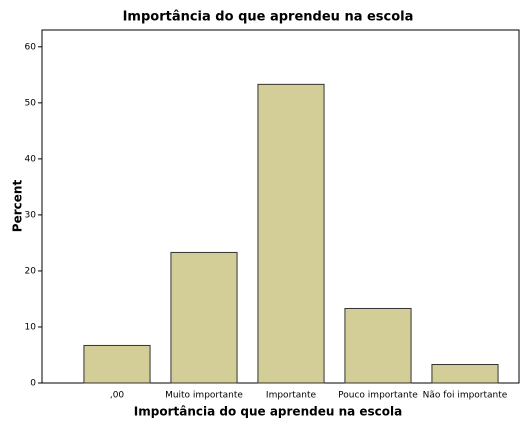 This screenshot has height=426, width=521. Describe the element at coordinates (378, 396) in the screenshot. I see `x-tick-label: Pouco importante` at that location.